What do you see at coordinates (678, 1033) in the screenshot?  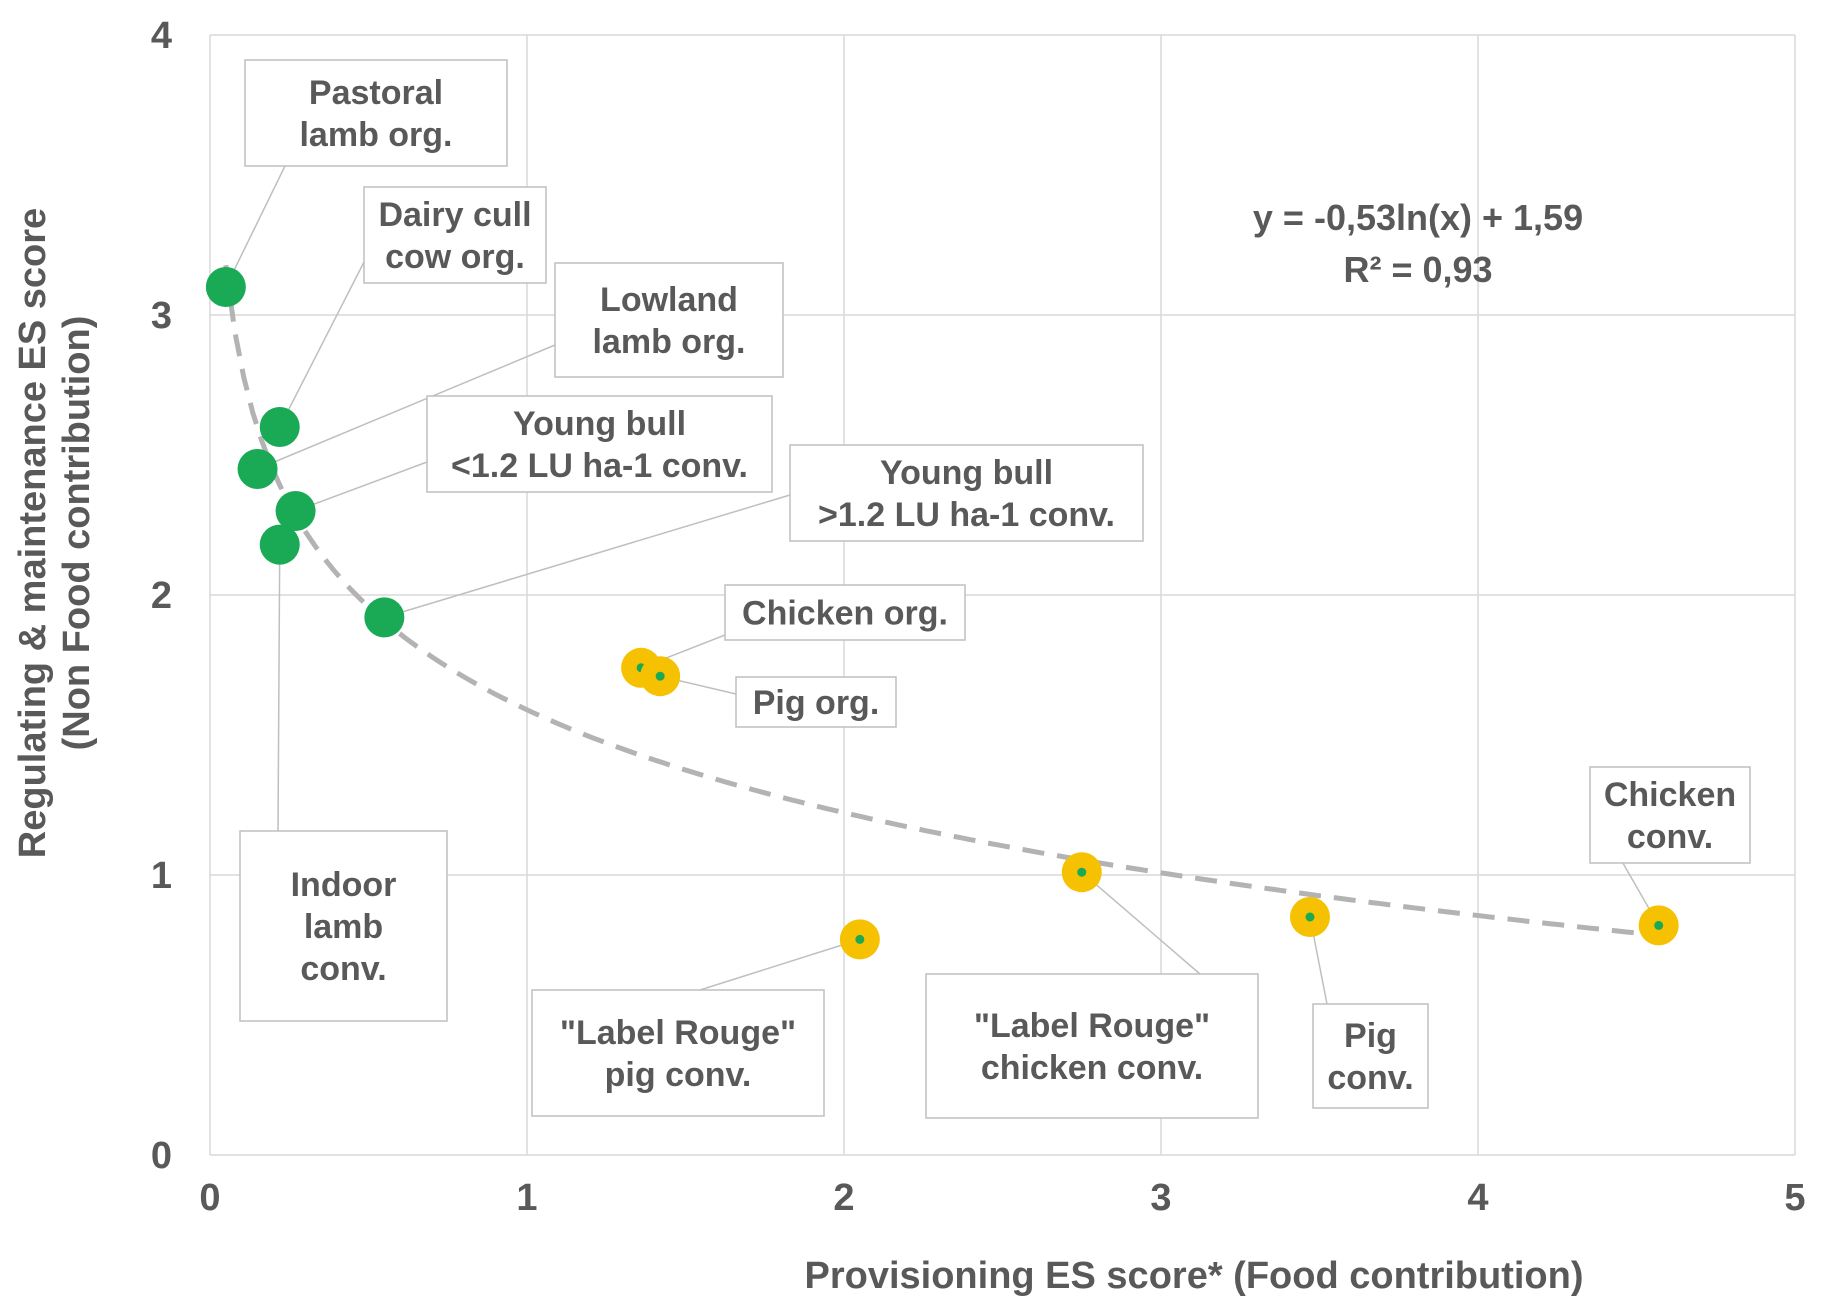 I see `callout-text-label-rouge-pig-conv-0: "Label Rouge"` at bounding box center [678, 1033].